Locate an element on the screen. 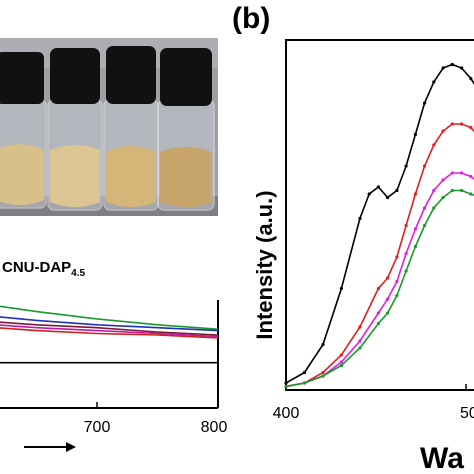 This screenshot has width=474, height=474. x-tick-label-400: 400 is located at coordinates (286, 413).